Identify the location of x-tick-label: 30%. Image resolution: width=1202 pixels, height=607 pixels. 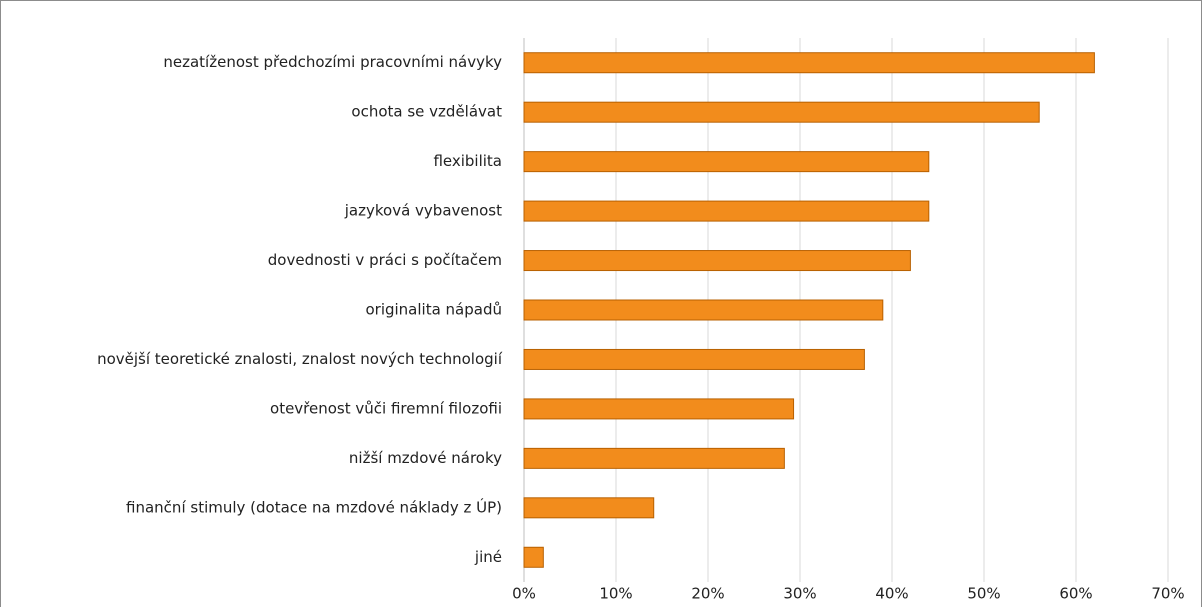
(799, 594).